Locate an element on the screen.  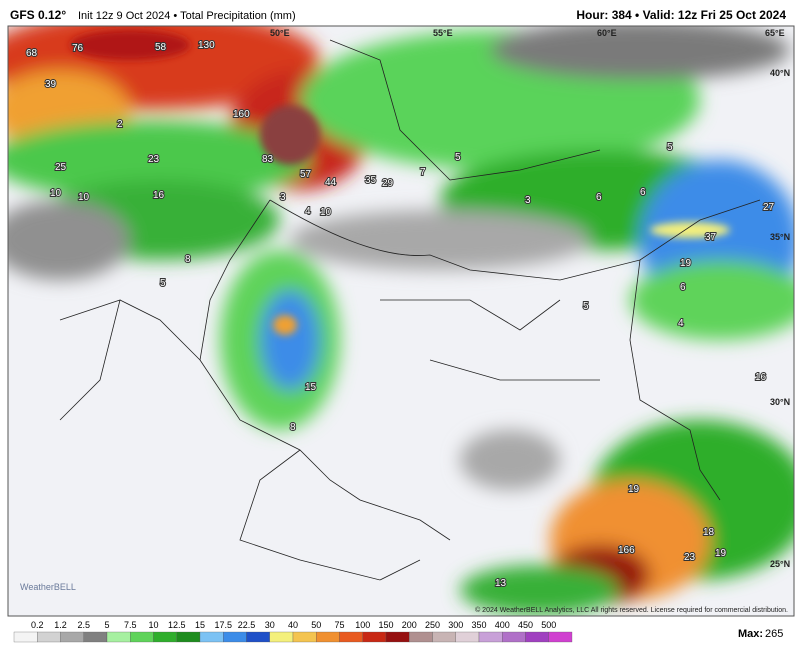
colorbar-label: 50 is located at coordinates (316, 625).